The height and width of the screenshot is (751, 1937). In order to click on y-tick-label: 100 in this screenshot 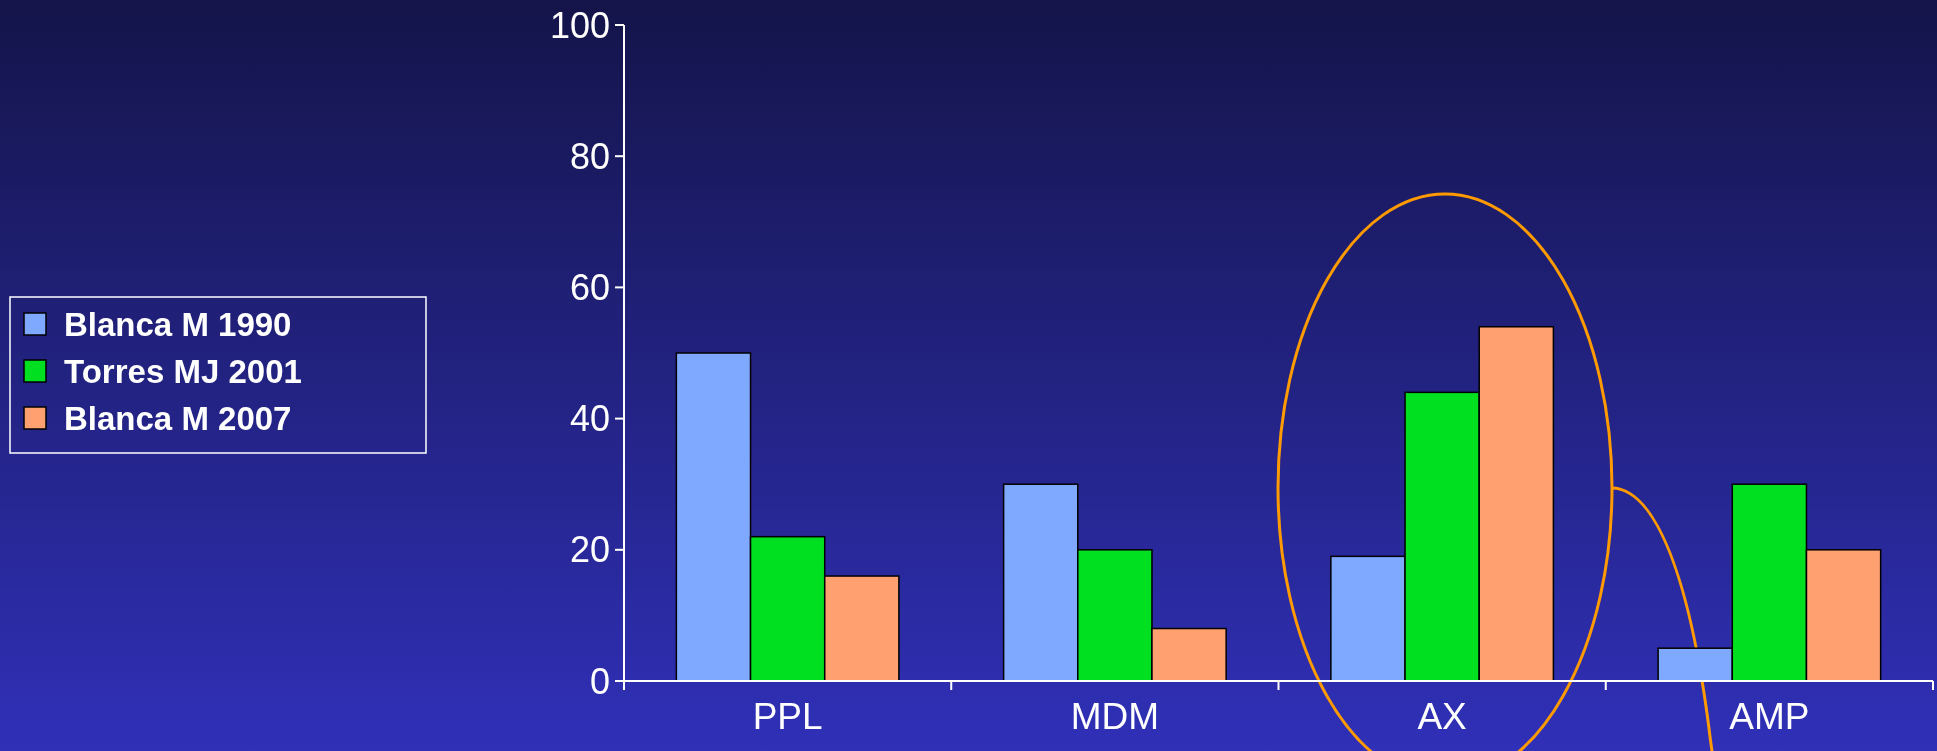, I will do `click(579, 25)`.